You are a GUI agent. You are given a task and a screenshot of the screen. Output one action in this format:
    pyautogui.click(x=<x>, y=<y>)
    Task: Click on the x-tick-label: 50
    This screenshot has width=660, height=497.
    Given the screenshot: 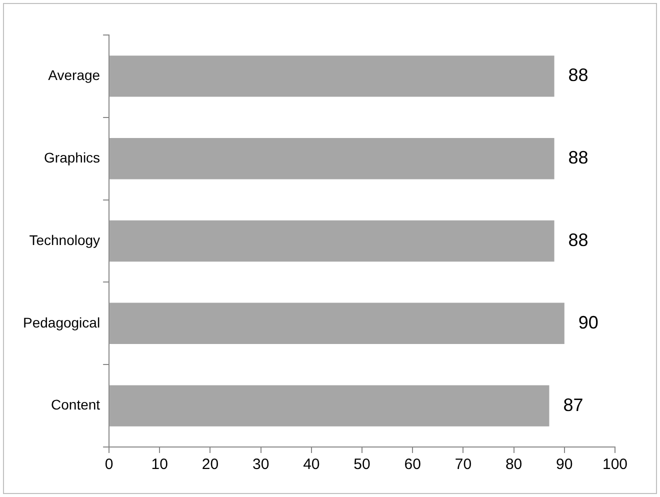 What is the action you would take?
    pyautogui.click(x=362, y=465)
    